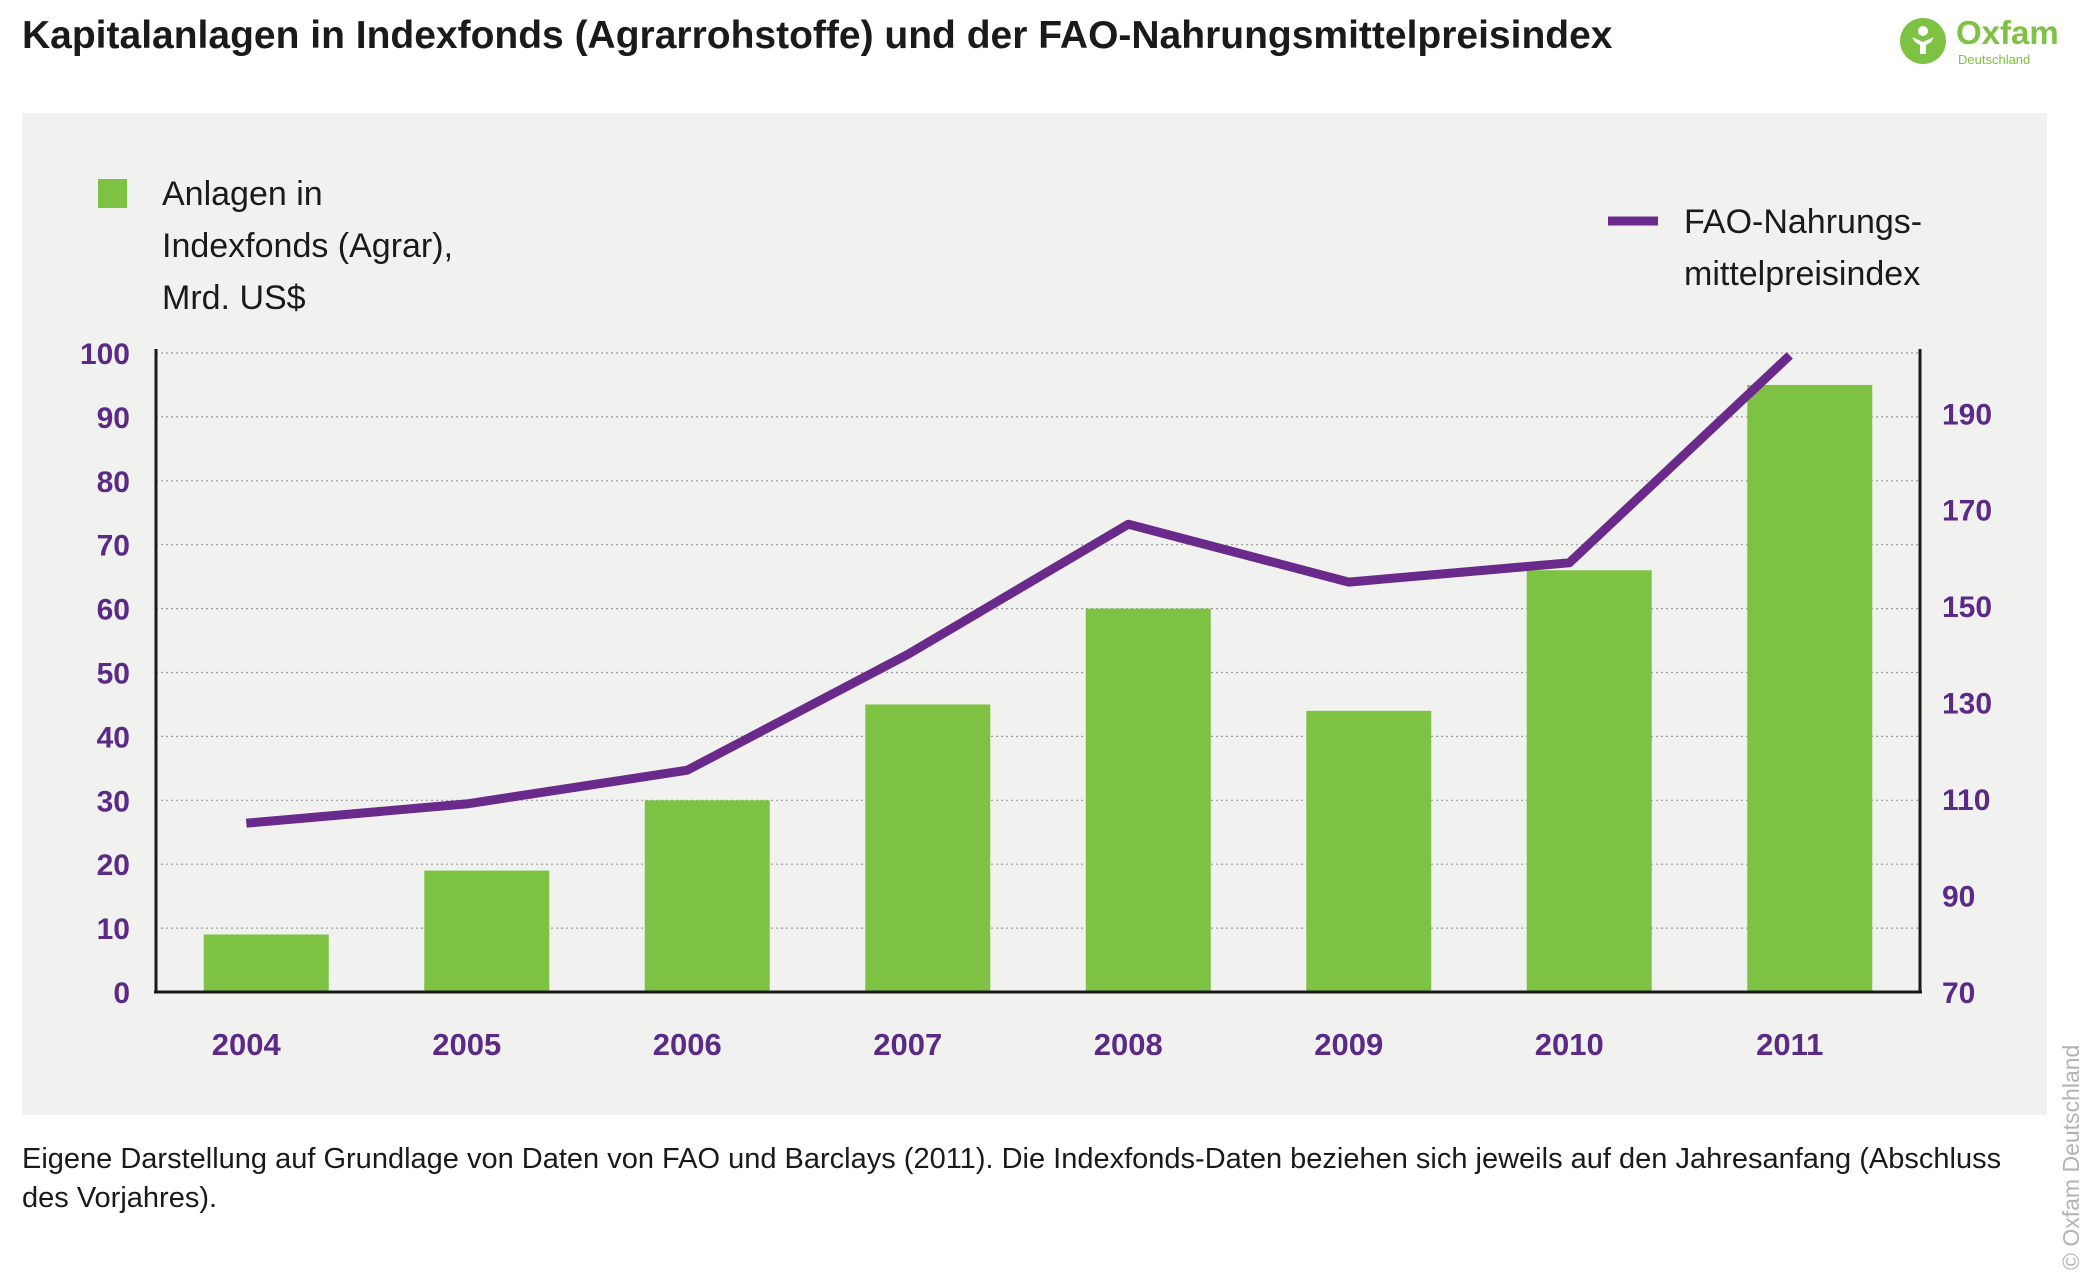 This screenshot has height=1282, width=2091. What do you see at coordinates (1803, 222) in the screenshot?
I see `legend-line-label: FAO-Nahrungs-` at bounding box center [1803, 222].